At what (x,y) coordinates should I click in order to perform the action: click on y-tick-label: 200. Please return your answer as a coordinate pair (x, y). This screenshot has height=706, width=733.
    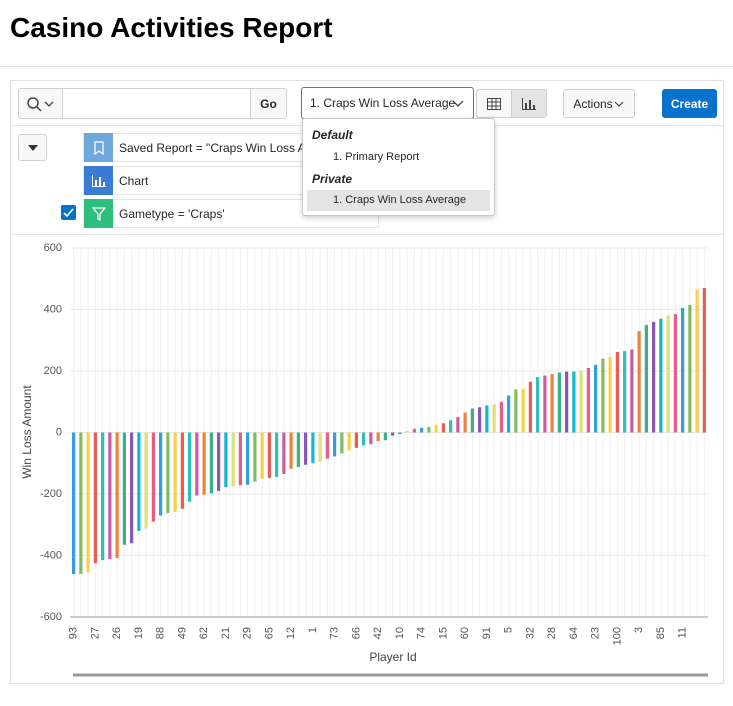
    Looking at the image, I should click on (53, 371).